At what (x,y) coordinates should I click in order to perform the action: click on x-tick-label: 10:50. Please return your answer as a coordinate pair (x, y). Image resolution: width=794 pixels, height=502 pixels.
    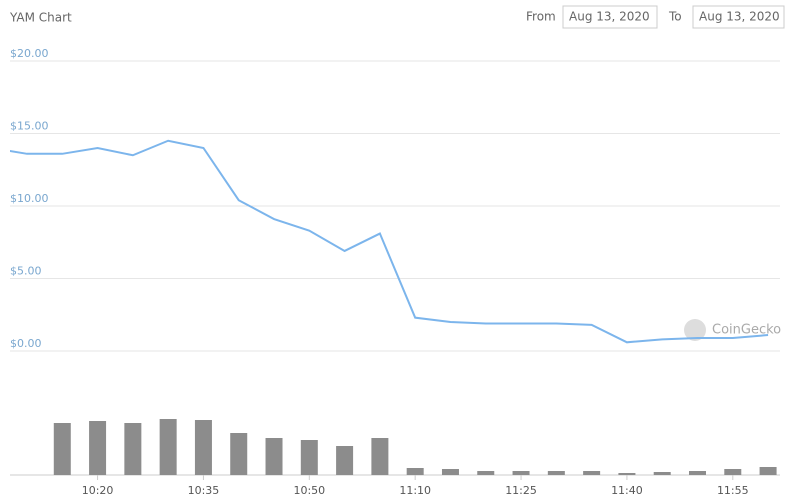
    Looking at the image, I should click on (309, 490).